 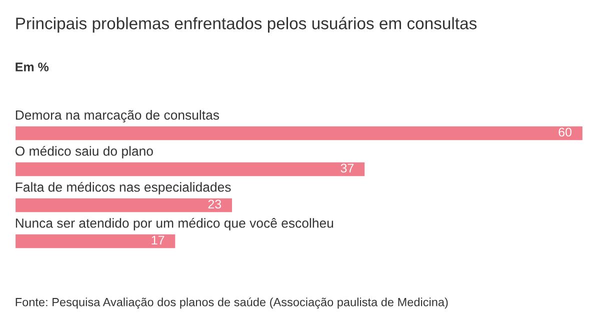 I want to click on y-tick-label: Falta de médicos nas especialidades, so click(x=123, y=188).